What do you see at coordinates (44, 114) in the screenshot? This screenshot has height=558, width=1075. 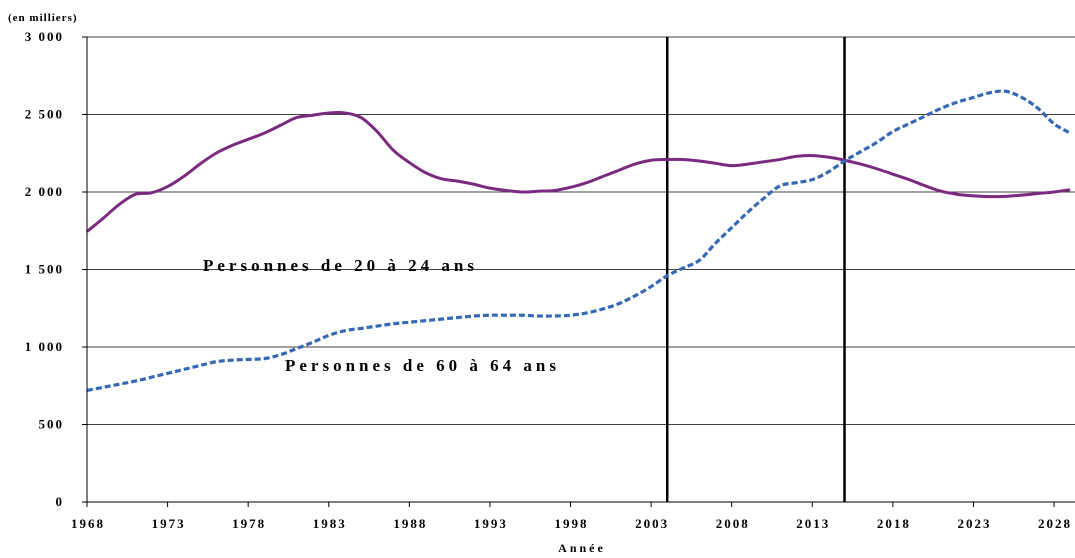 I see `y-tick-label: 2 500` at bounding box center [44, 114].